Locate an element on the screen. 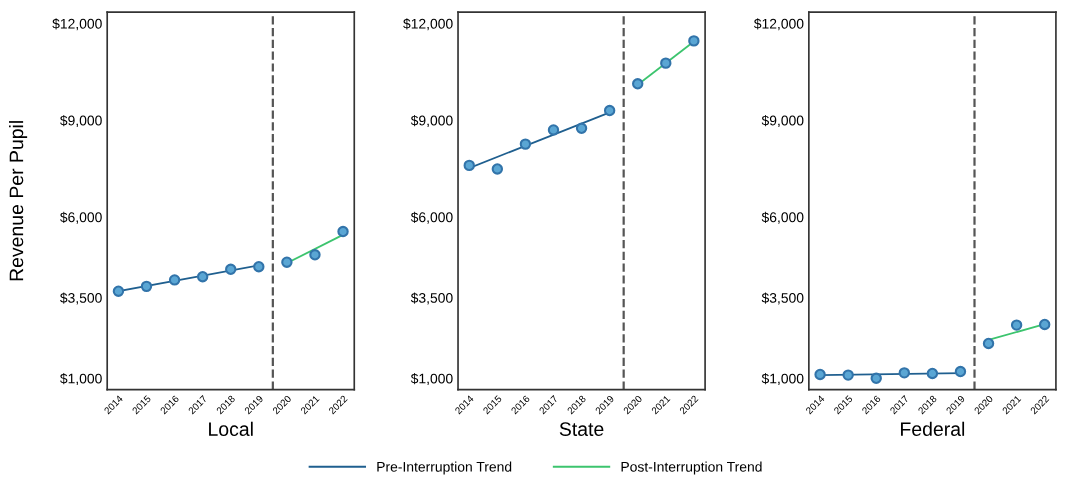  x-axis-title: Federal is located at coordinates (933, 428).